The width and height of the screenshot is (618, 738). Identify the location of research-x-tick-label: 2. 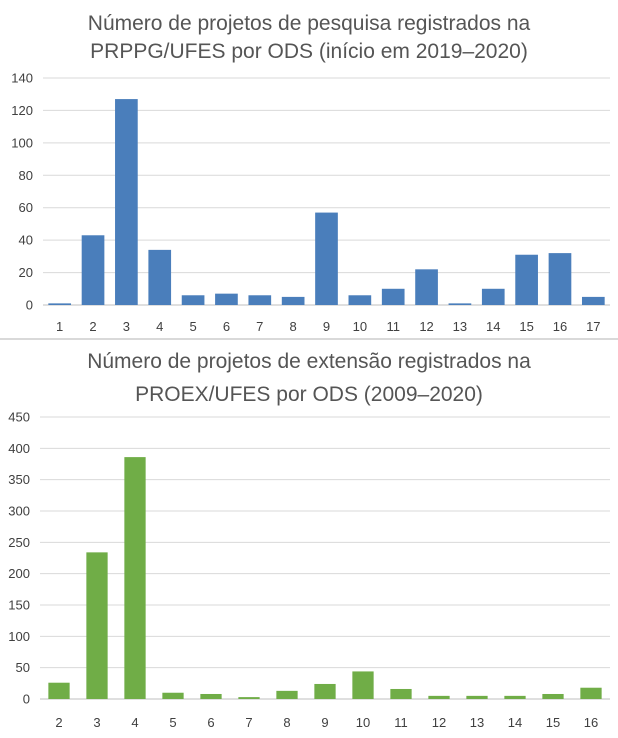
(92, 326).